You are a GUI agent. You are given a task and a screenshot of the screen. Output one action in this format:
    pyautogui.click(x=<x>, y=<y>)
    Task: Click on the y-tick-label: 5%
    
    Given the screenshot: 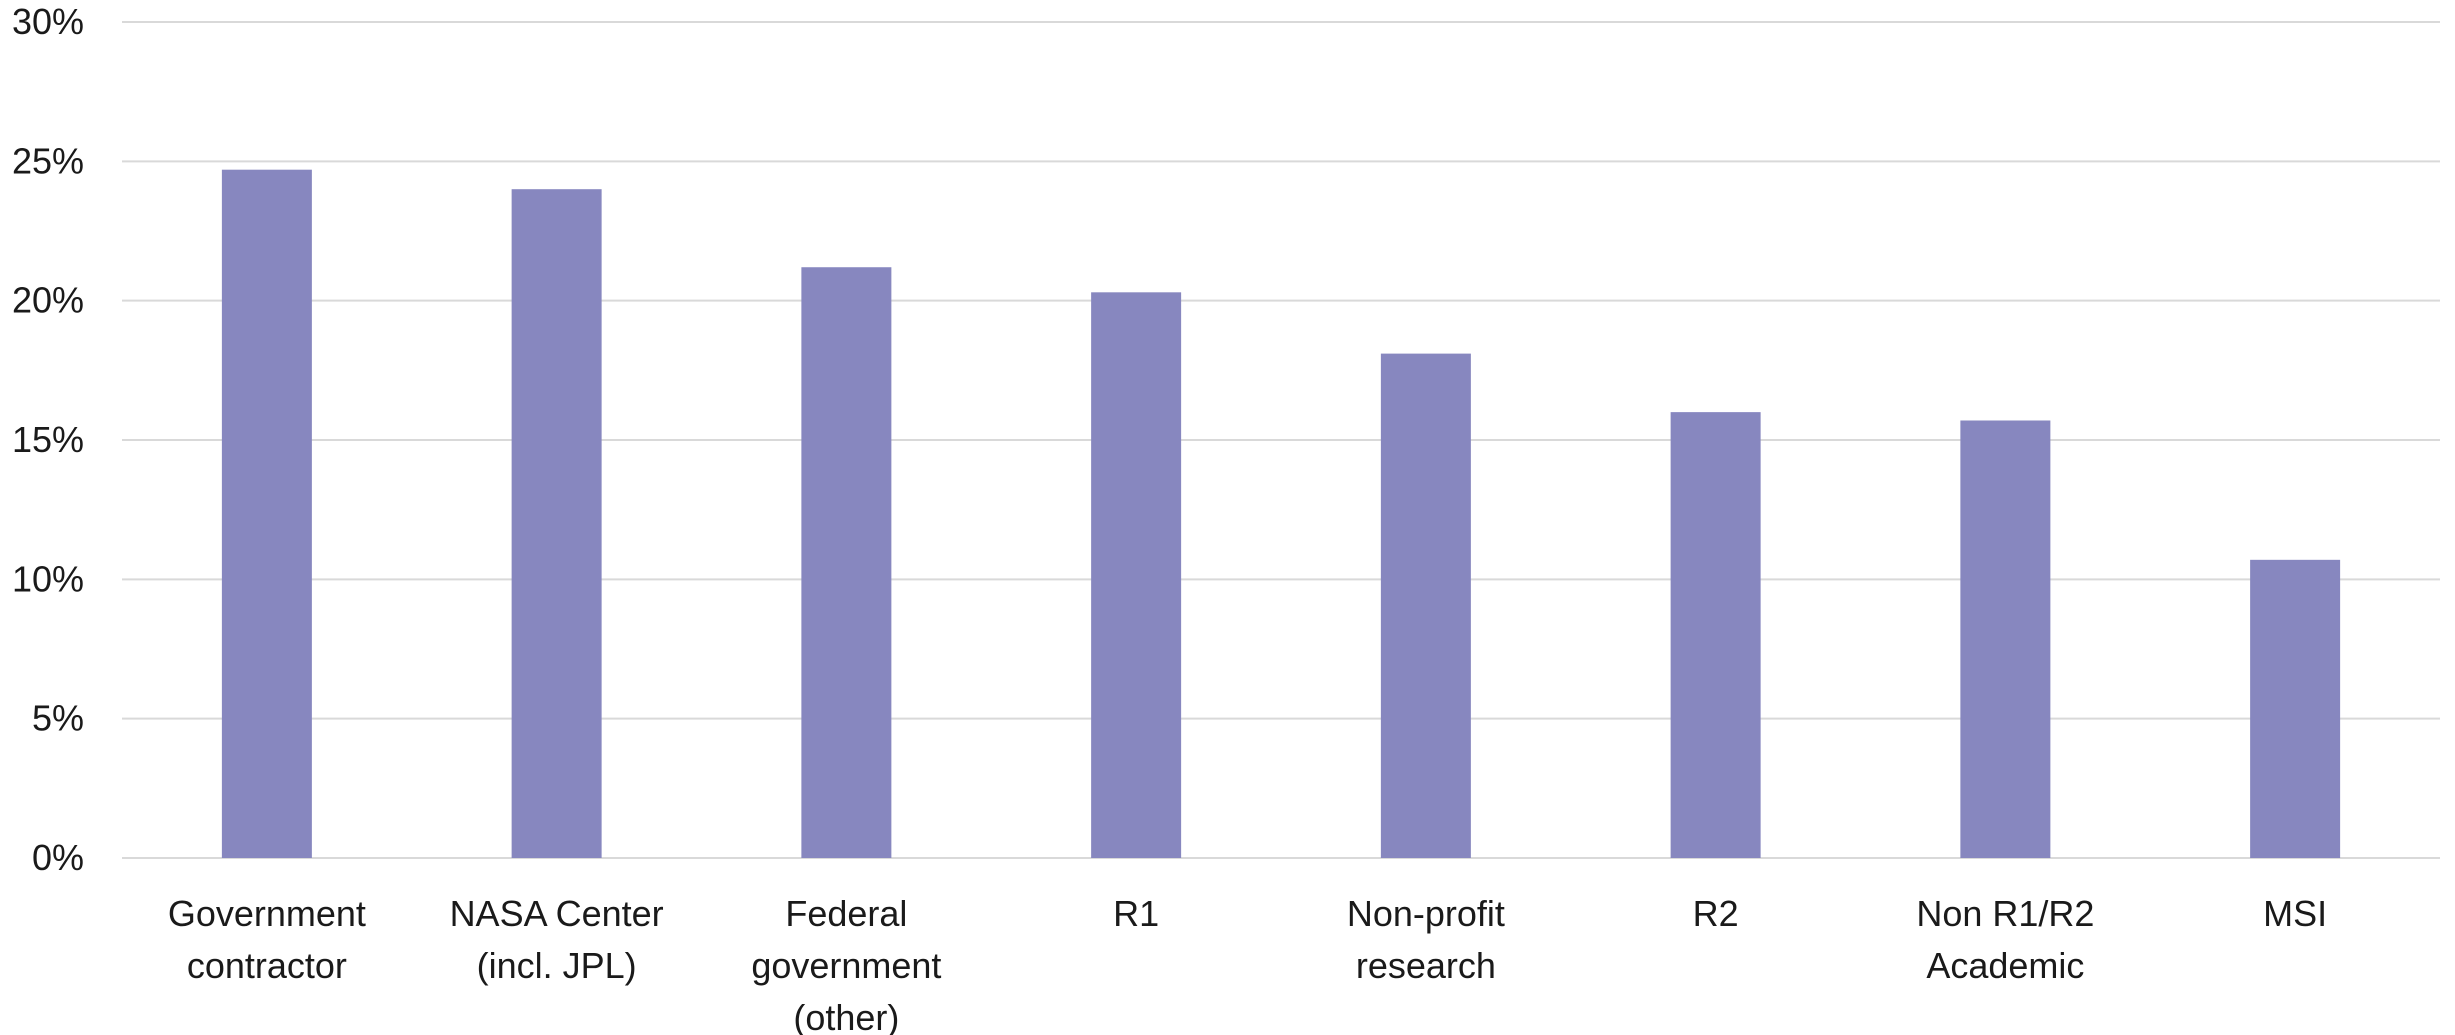 What is the action you would take?
    pyautogui.click(x=58, y=718)
    